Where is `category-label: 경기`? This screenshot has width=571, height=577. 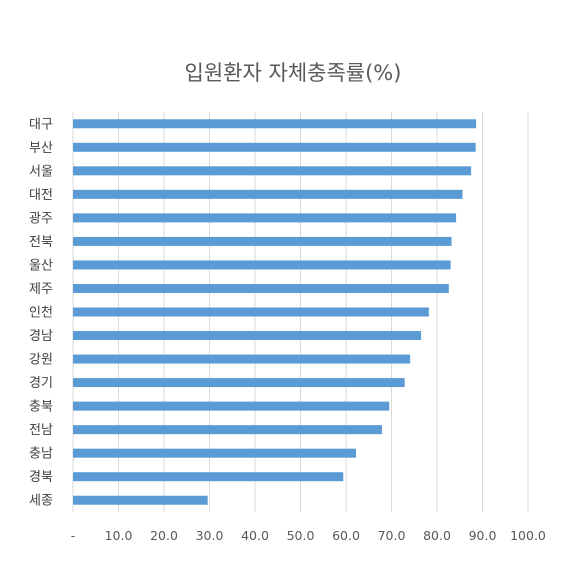 category-label: 경기 is located at coordinates (41, 383).